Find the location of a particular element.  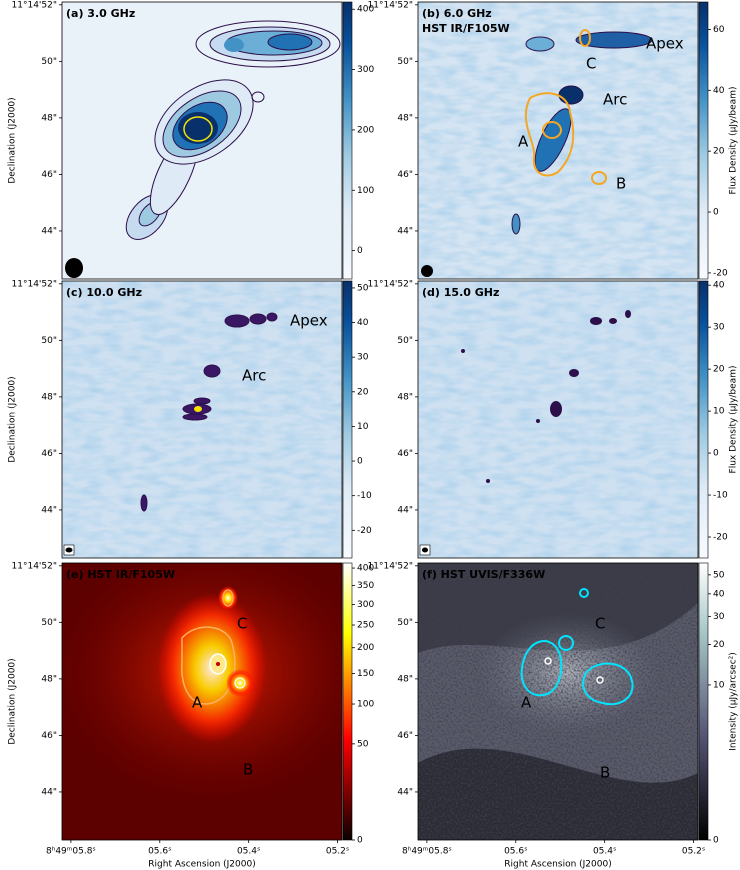

x-tick-label: 05.2ˢ is located at coordinates (337, 852).